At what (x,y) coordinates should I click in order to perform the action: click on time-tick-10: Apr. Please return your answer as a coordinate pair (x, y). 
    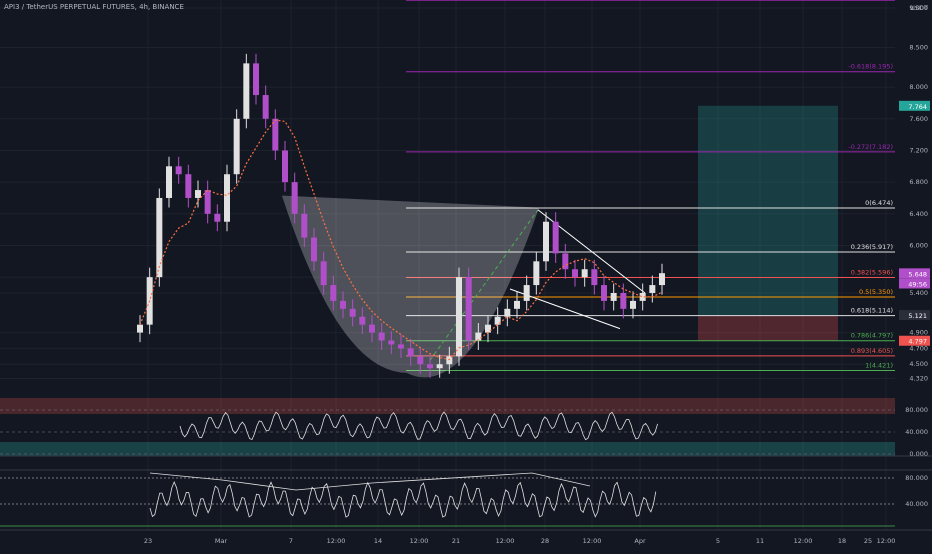
    Looking at the image, I should click on (640, 541).